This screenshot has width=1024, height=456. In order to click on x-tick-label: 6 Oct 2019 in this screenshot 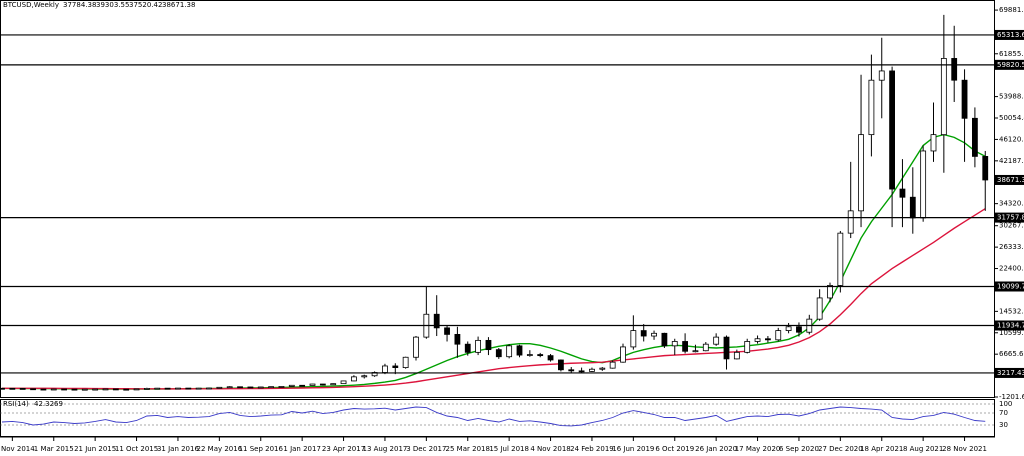, I will do `click(674, 449)`.